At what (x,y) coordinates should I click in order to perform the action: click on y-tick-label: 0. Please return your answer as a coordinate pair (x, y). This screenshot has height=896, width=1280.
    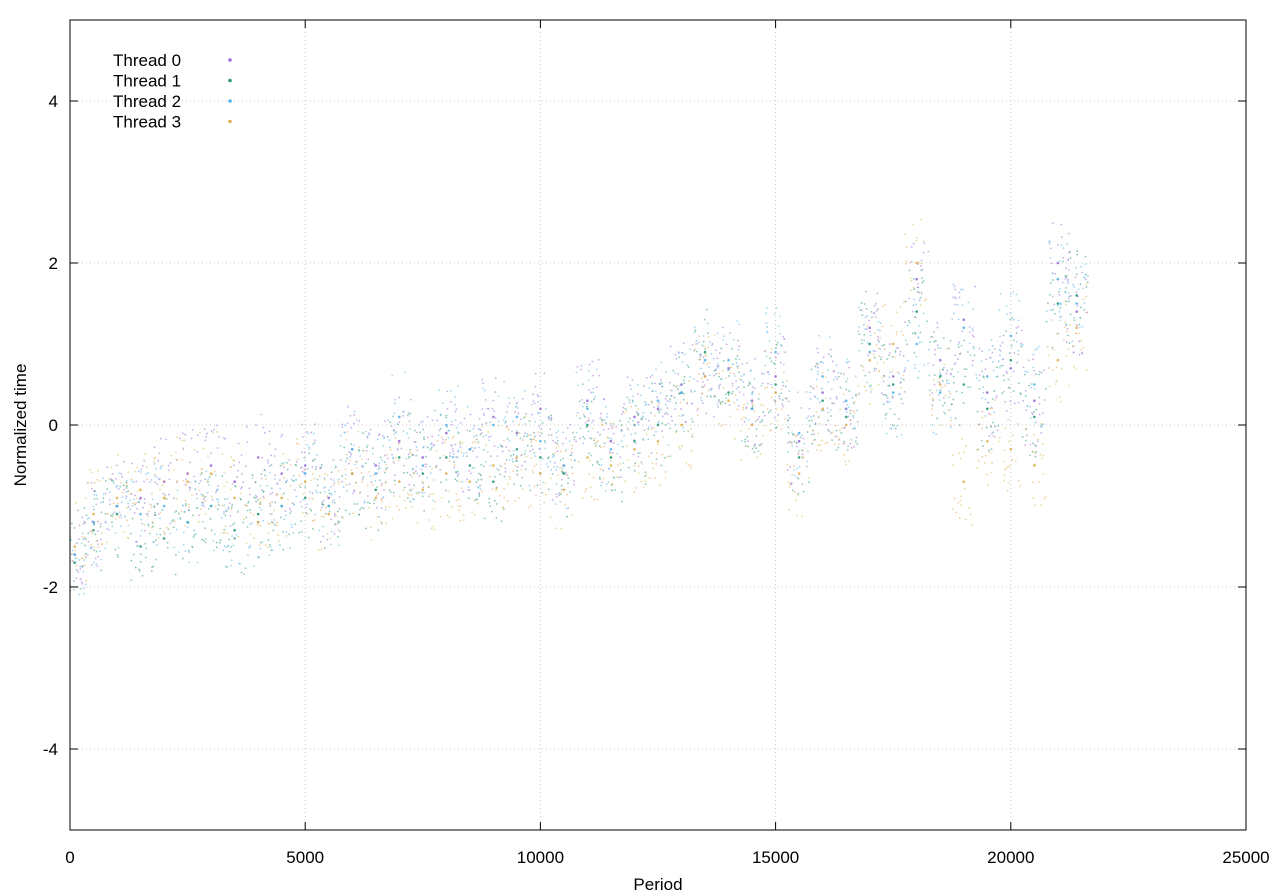
    Looking at the image, I should click on (53, 425).